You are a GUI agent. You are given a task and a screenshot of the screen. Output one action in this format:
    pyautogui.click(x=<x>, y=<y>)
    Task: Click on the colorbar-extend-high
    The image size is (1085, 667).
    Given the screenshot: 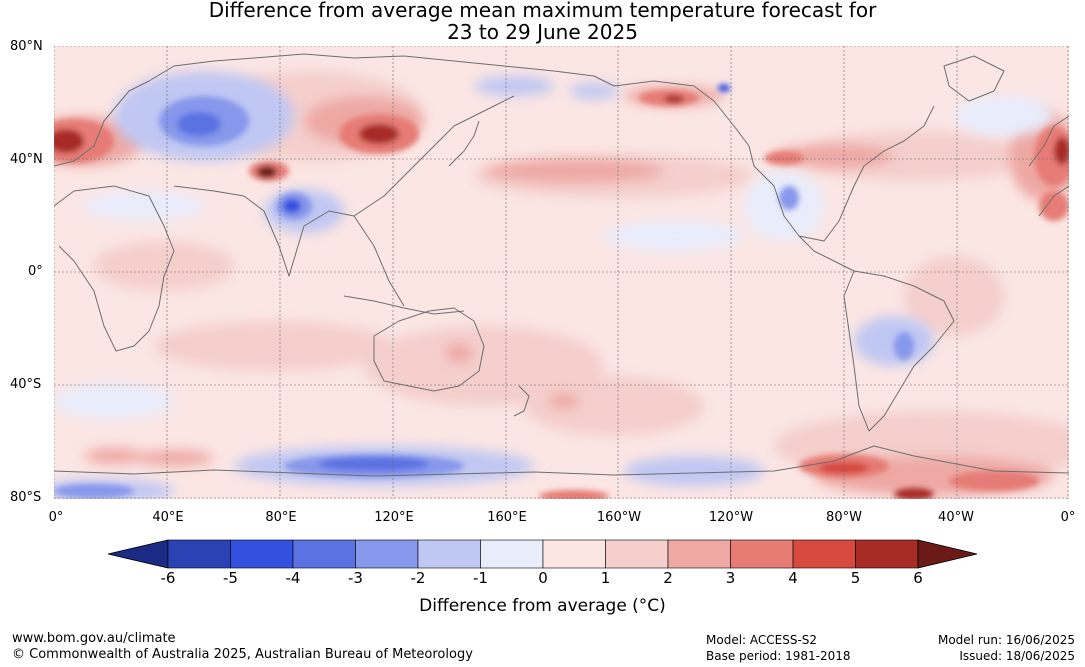 What is the action you would take?
    pyautogui.click(x=947, y=554)
    